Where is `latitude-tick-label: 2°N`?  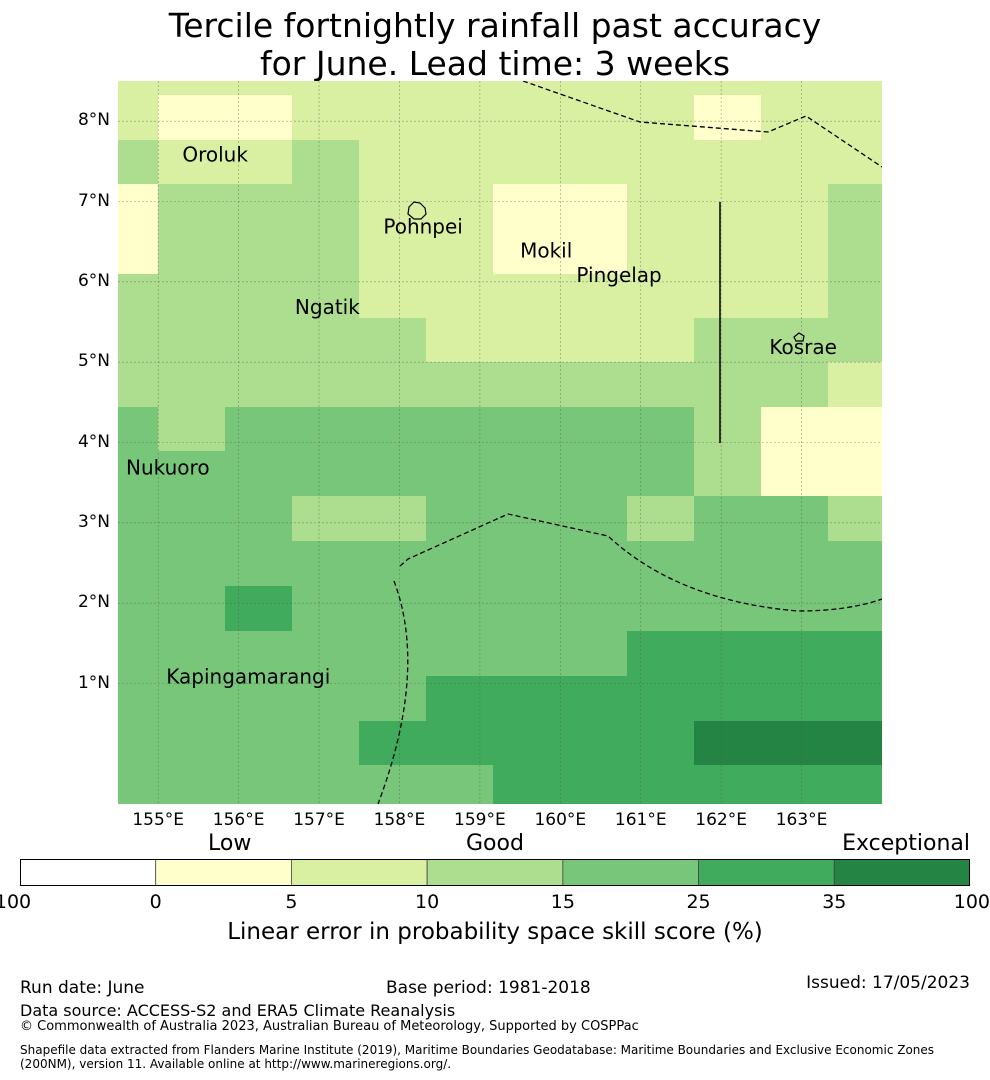
latitude-tick-label: 2°N is located at coordinates (93, 602).